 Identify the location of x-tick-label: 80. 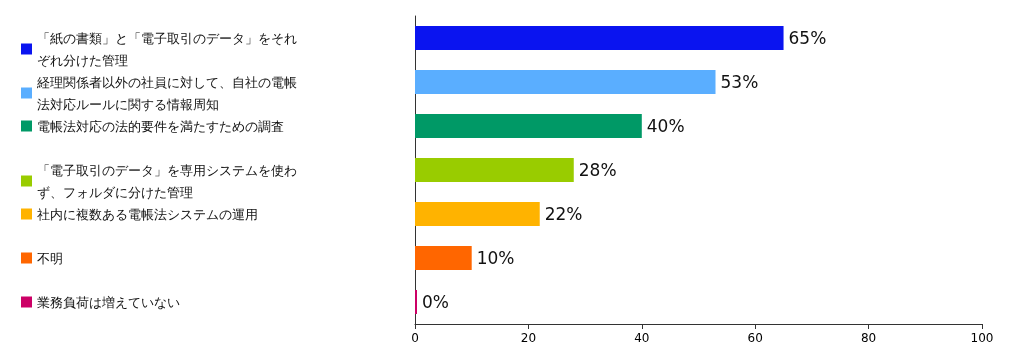
(868, 338).